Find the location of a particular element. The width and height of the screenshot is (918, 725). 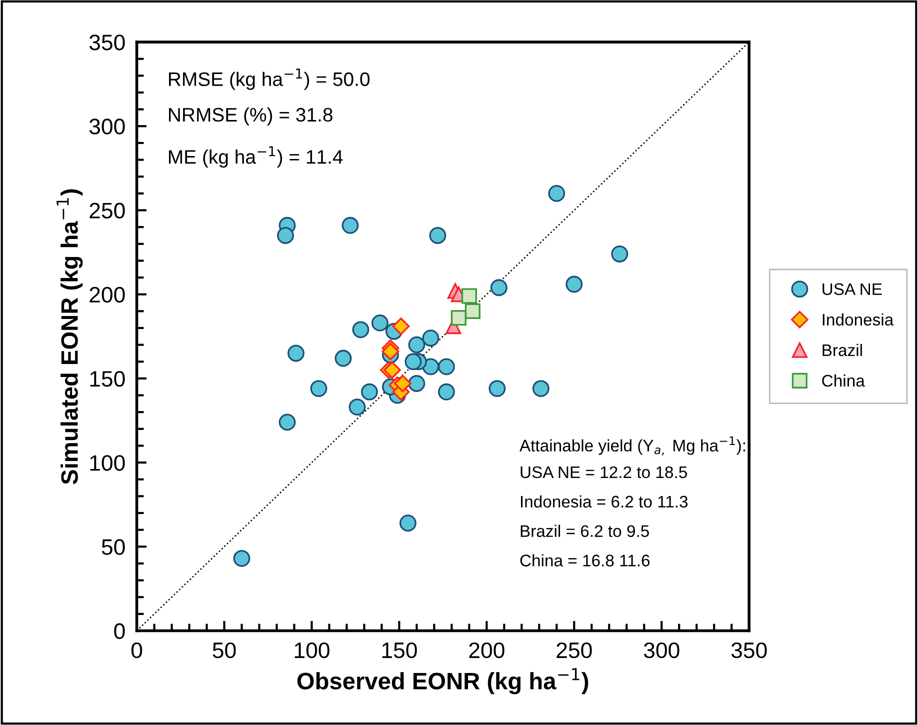

y-tick-label: 50 is located at coordinates (113, 547).